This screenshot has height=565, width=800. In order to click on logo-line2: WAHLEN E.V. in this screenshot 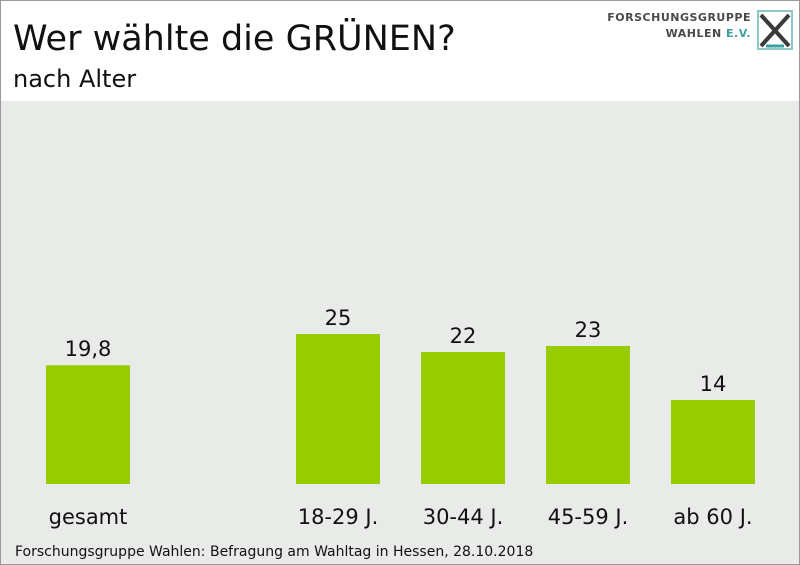, I will do `click(679, 34)`.